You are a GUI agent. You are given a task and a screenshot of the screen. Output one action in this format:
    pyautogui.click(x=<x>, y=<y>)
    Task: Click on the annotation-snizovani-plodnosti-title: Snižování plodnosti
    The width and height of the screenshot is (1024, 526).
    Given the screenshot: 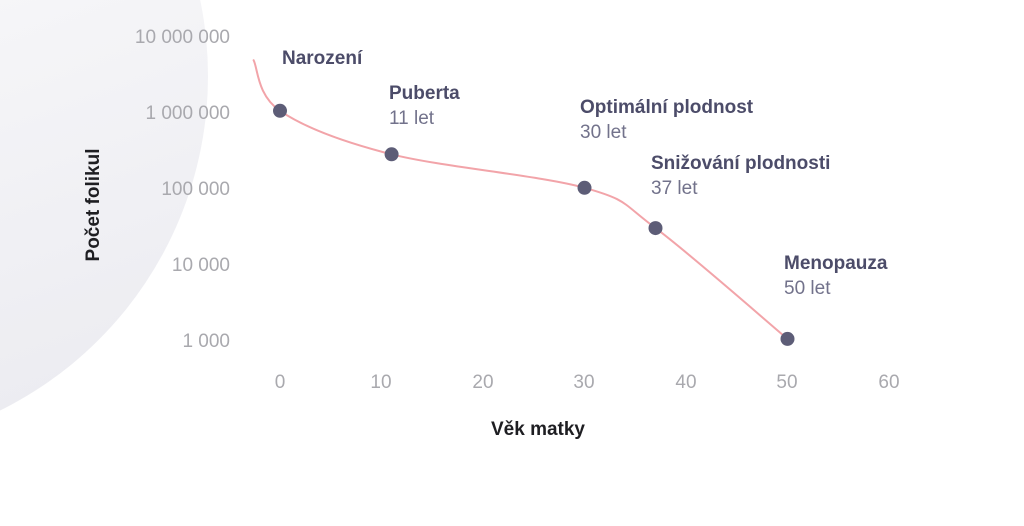 What is the action you would take?
    pyautogui.click(x=741, y=163)
    